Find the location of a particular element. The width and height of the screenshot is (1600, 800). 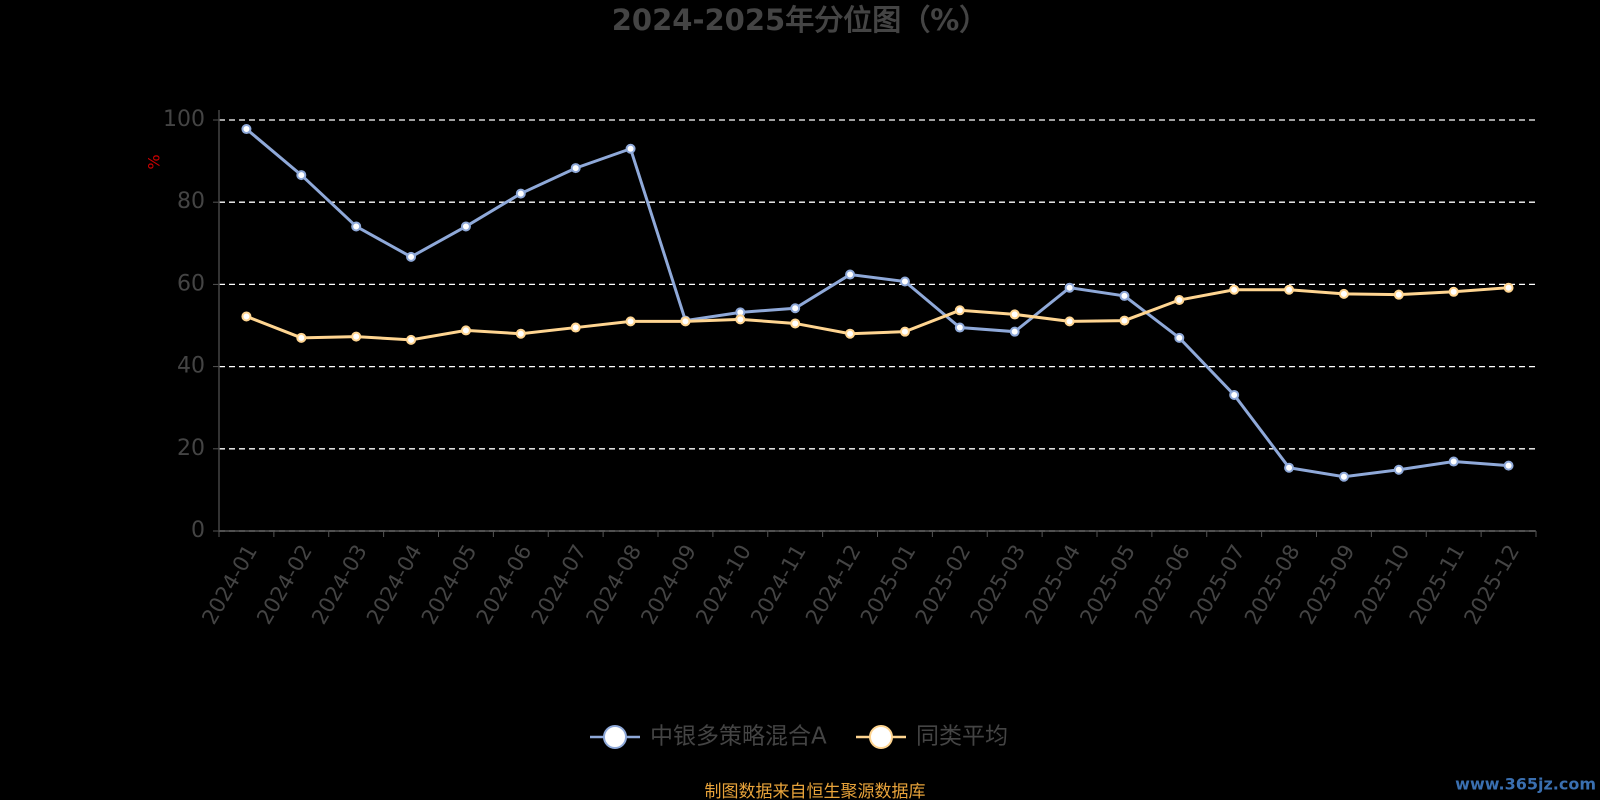

legend-label: 中银多策略混合A is located at coordinates (738, 737).